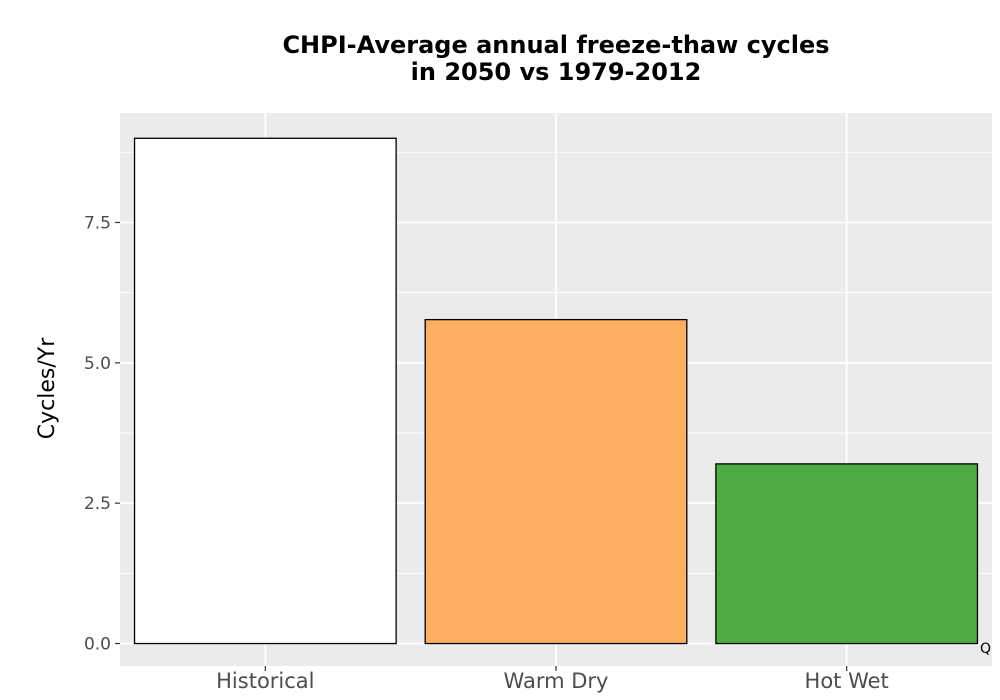  Describe the element at coordinates (556, 681) in the screenshot. I see `x-tick-label: Warm Dry` at that location.